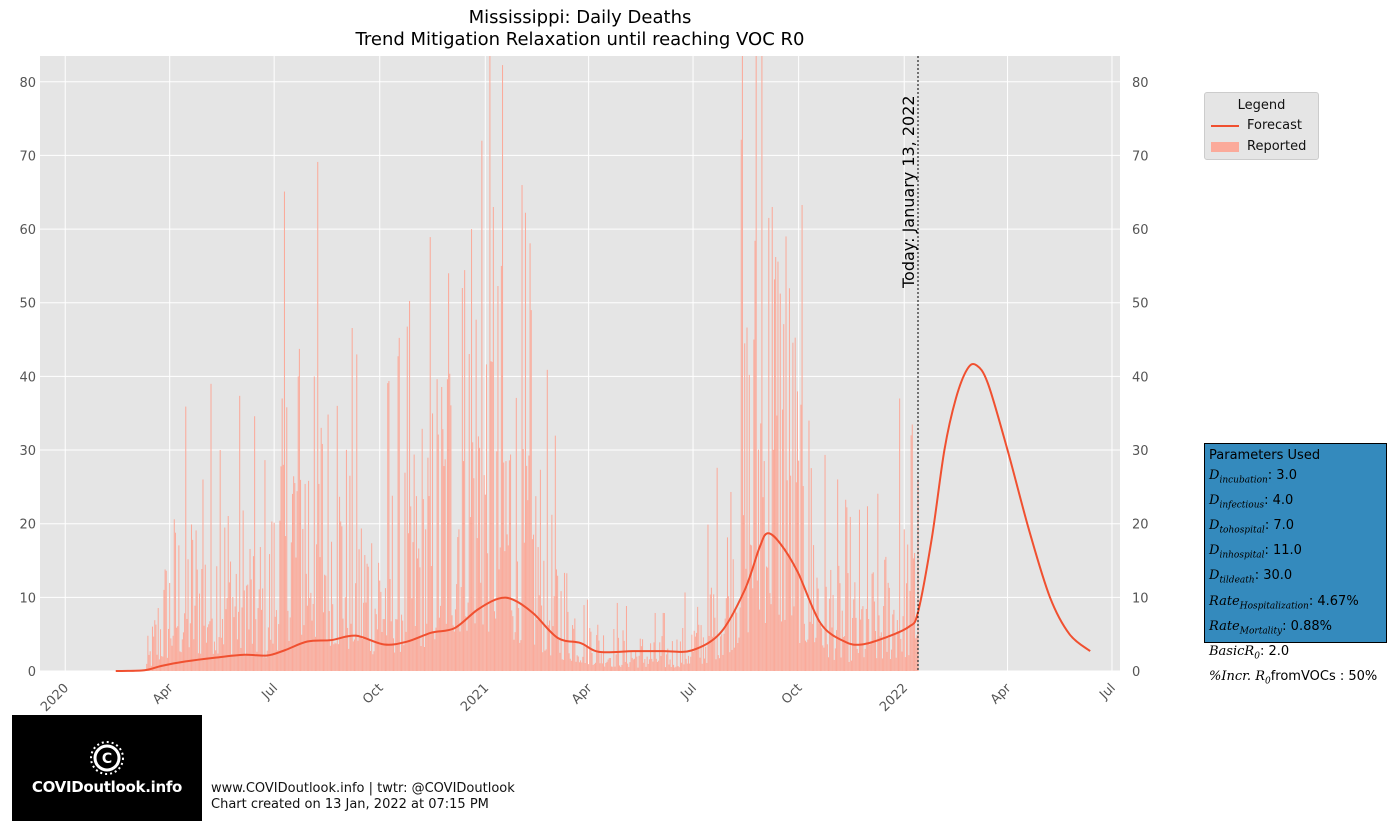  What do you see at coordinates (1283, 551) in the screenshot?
I see `param-value: : 11.0` at bounding box center [1283, 551].